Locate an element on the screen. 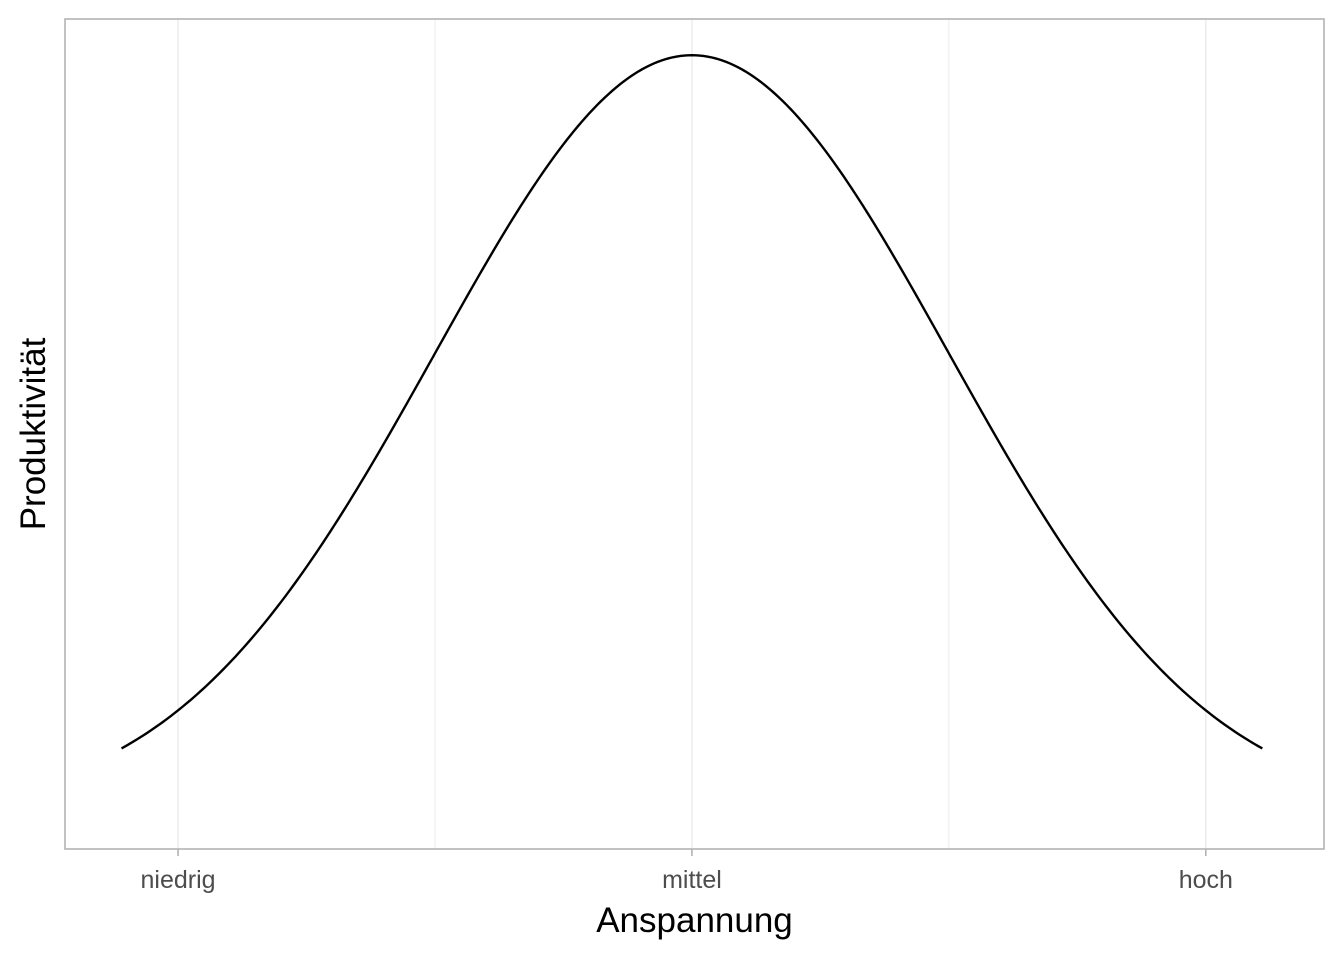 The height and width of the screenshot is (960, 1344). y-axis-title: Produktivität is located at coordinates (33, 433).